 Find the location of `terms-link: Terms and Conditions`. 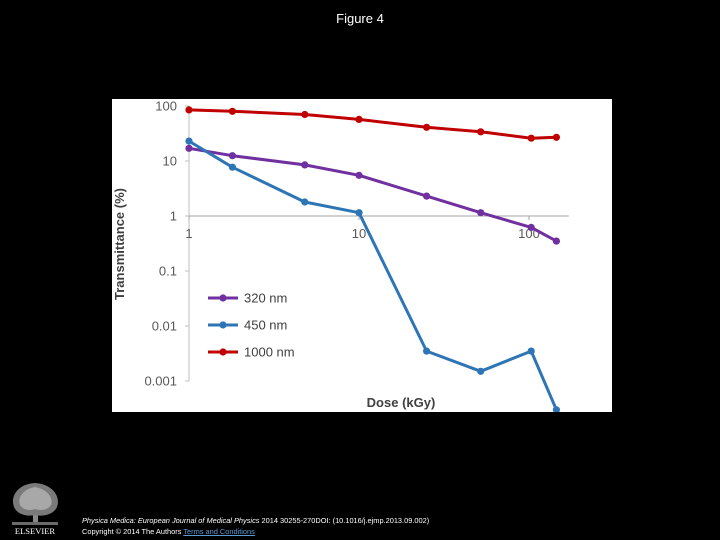

terms-link: Terms and Conditions is located at coordinates (219, 531).